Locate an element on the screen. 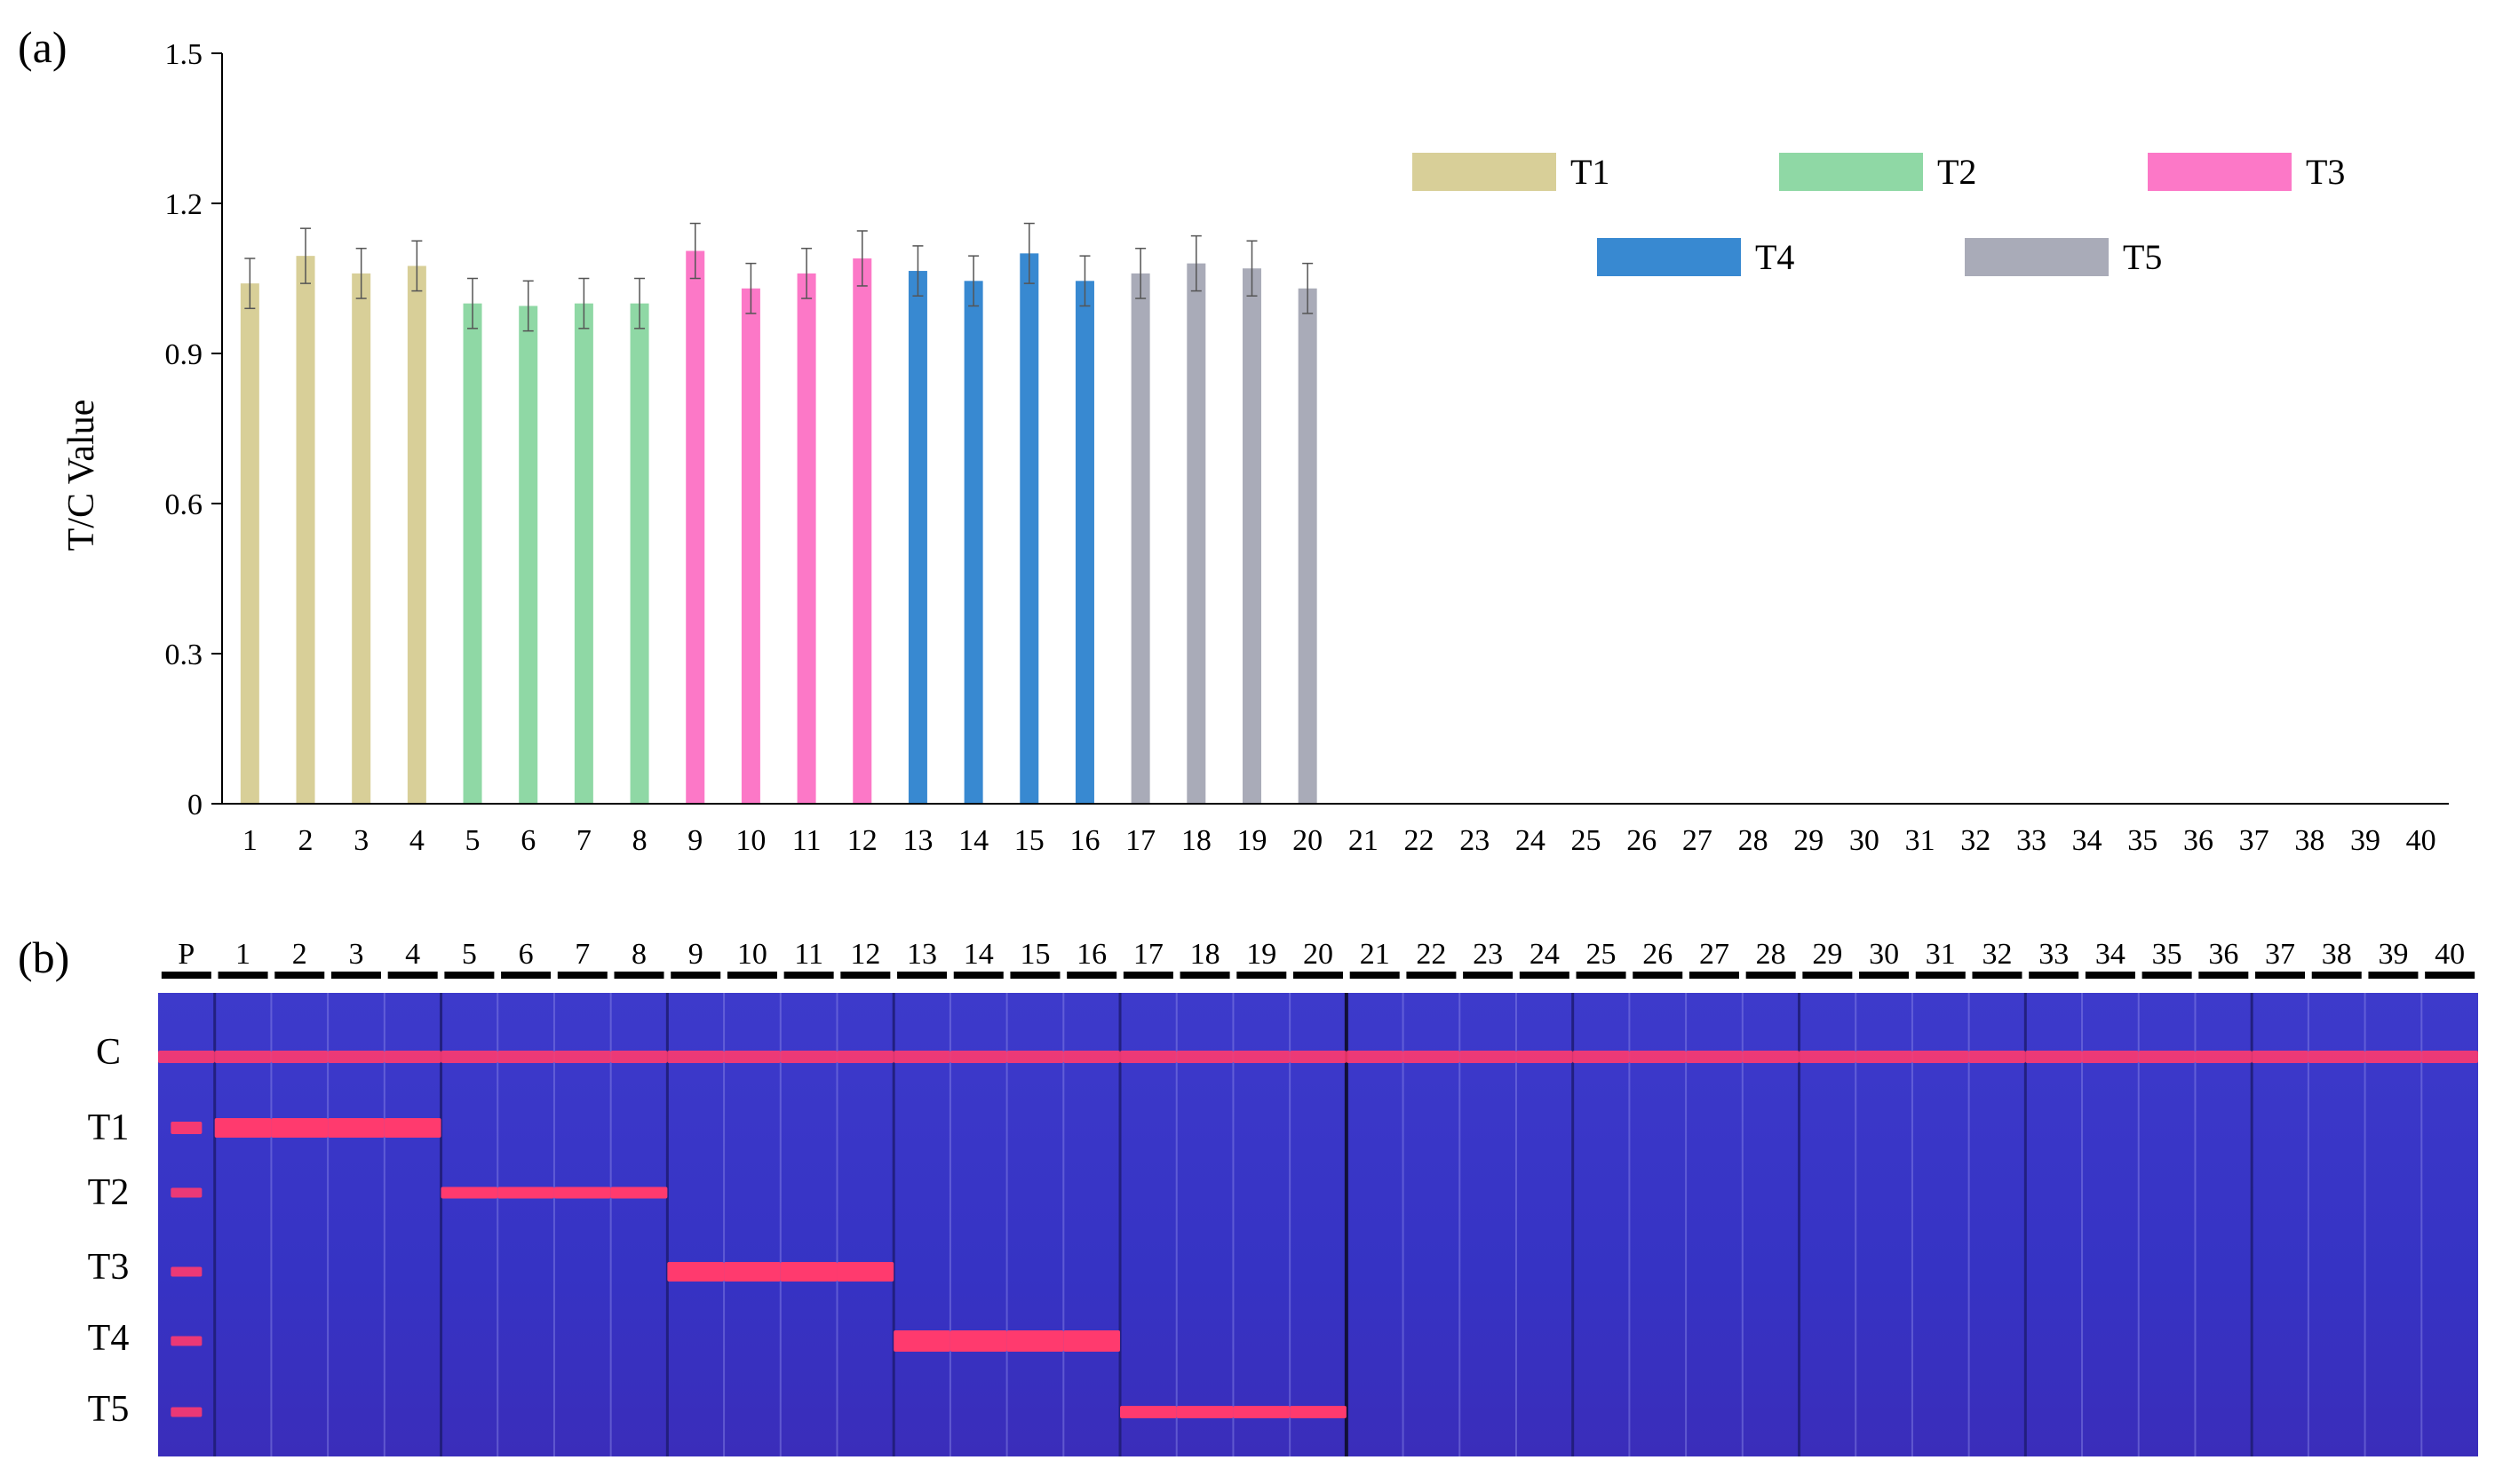  lane-label: 16 is located at coordinates (1092, 954).